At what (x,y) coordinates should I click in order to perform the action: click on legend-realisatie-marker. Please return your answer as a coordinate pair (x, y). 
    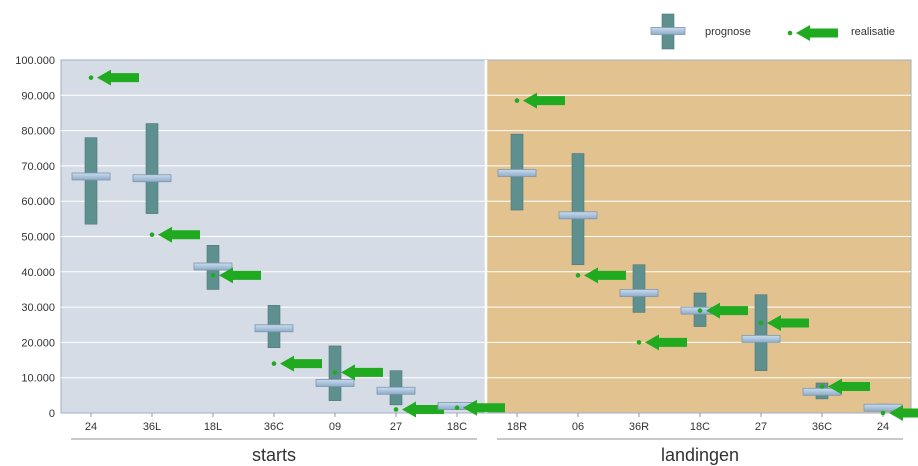
    Looking at the image, I should click on (812, 33).